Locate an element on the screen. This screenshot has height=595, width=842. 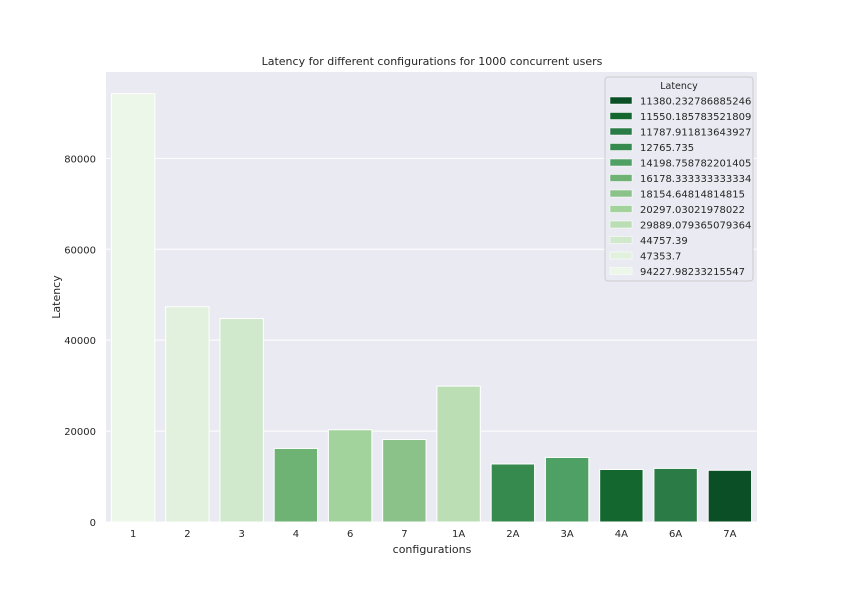
x-tick-label: 1 is located at coordinates (133, 534).